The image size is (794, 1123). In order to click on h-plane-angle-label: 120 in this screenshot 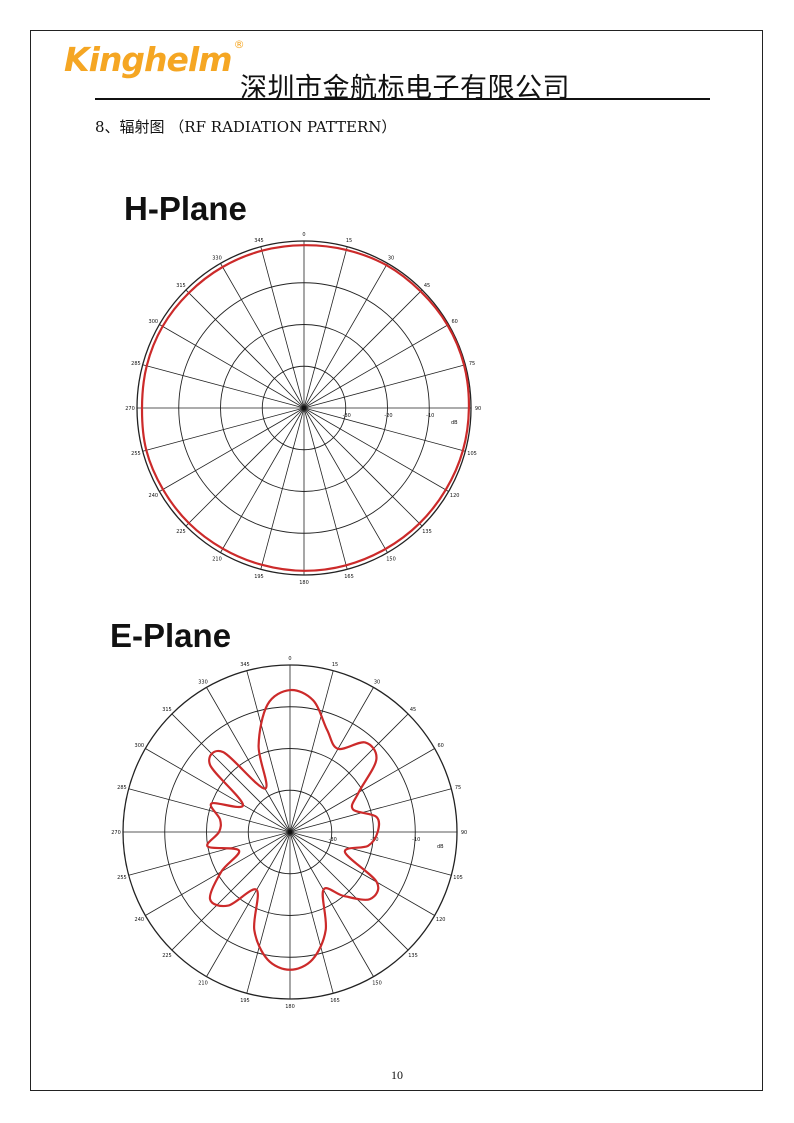, I will do `click(455, 496)`.